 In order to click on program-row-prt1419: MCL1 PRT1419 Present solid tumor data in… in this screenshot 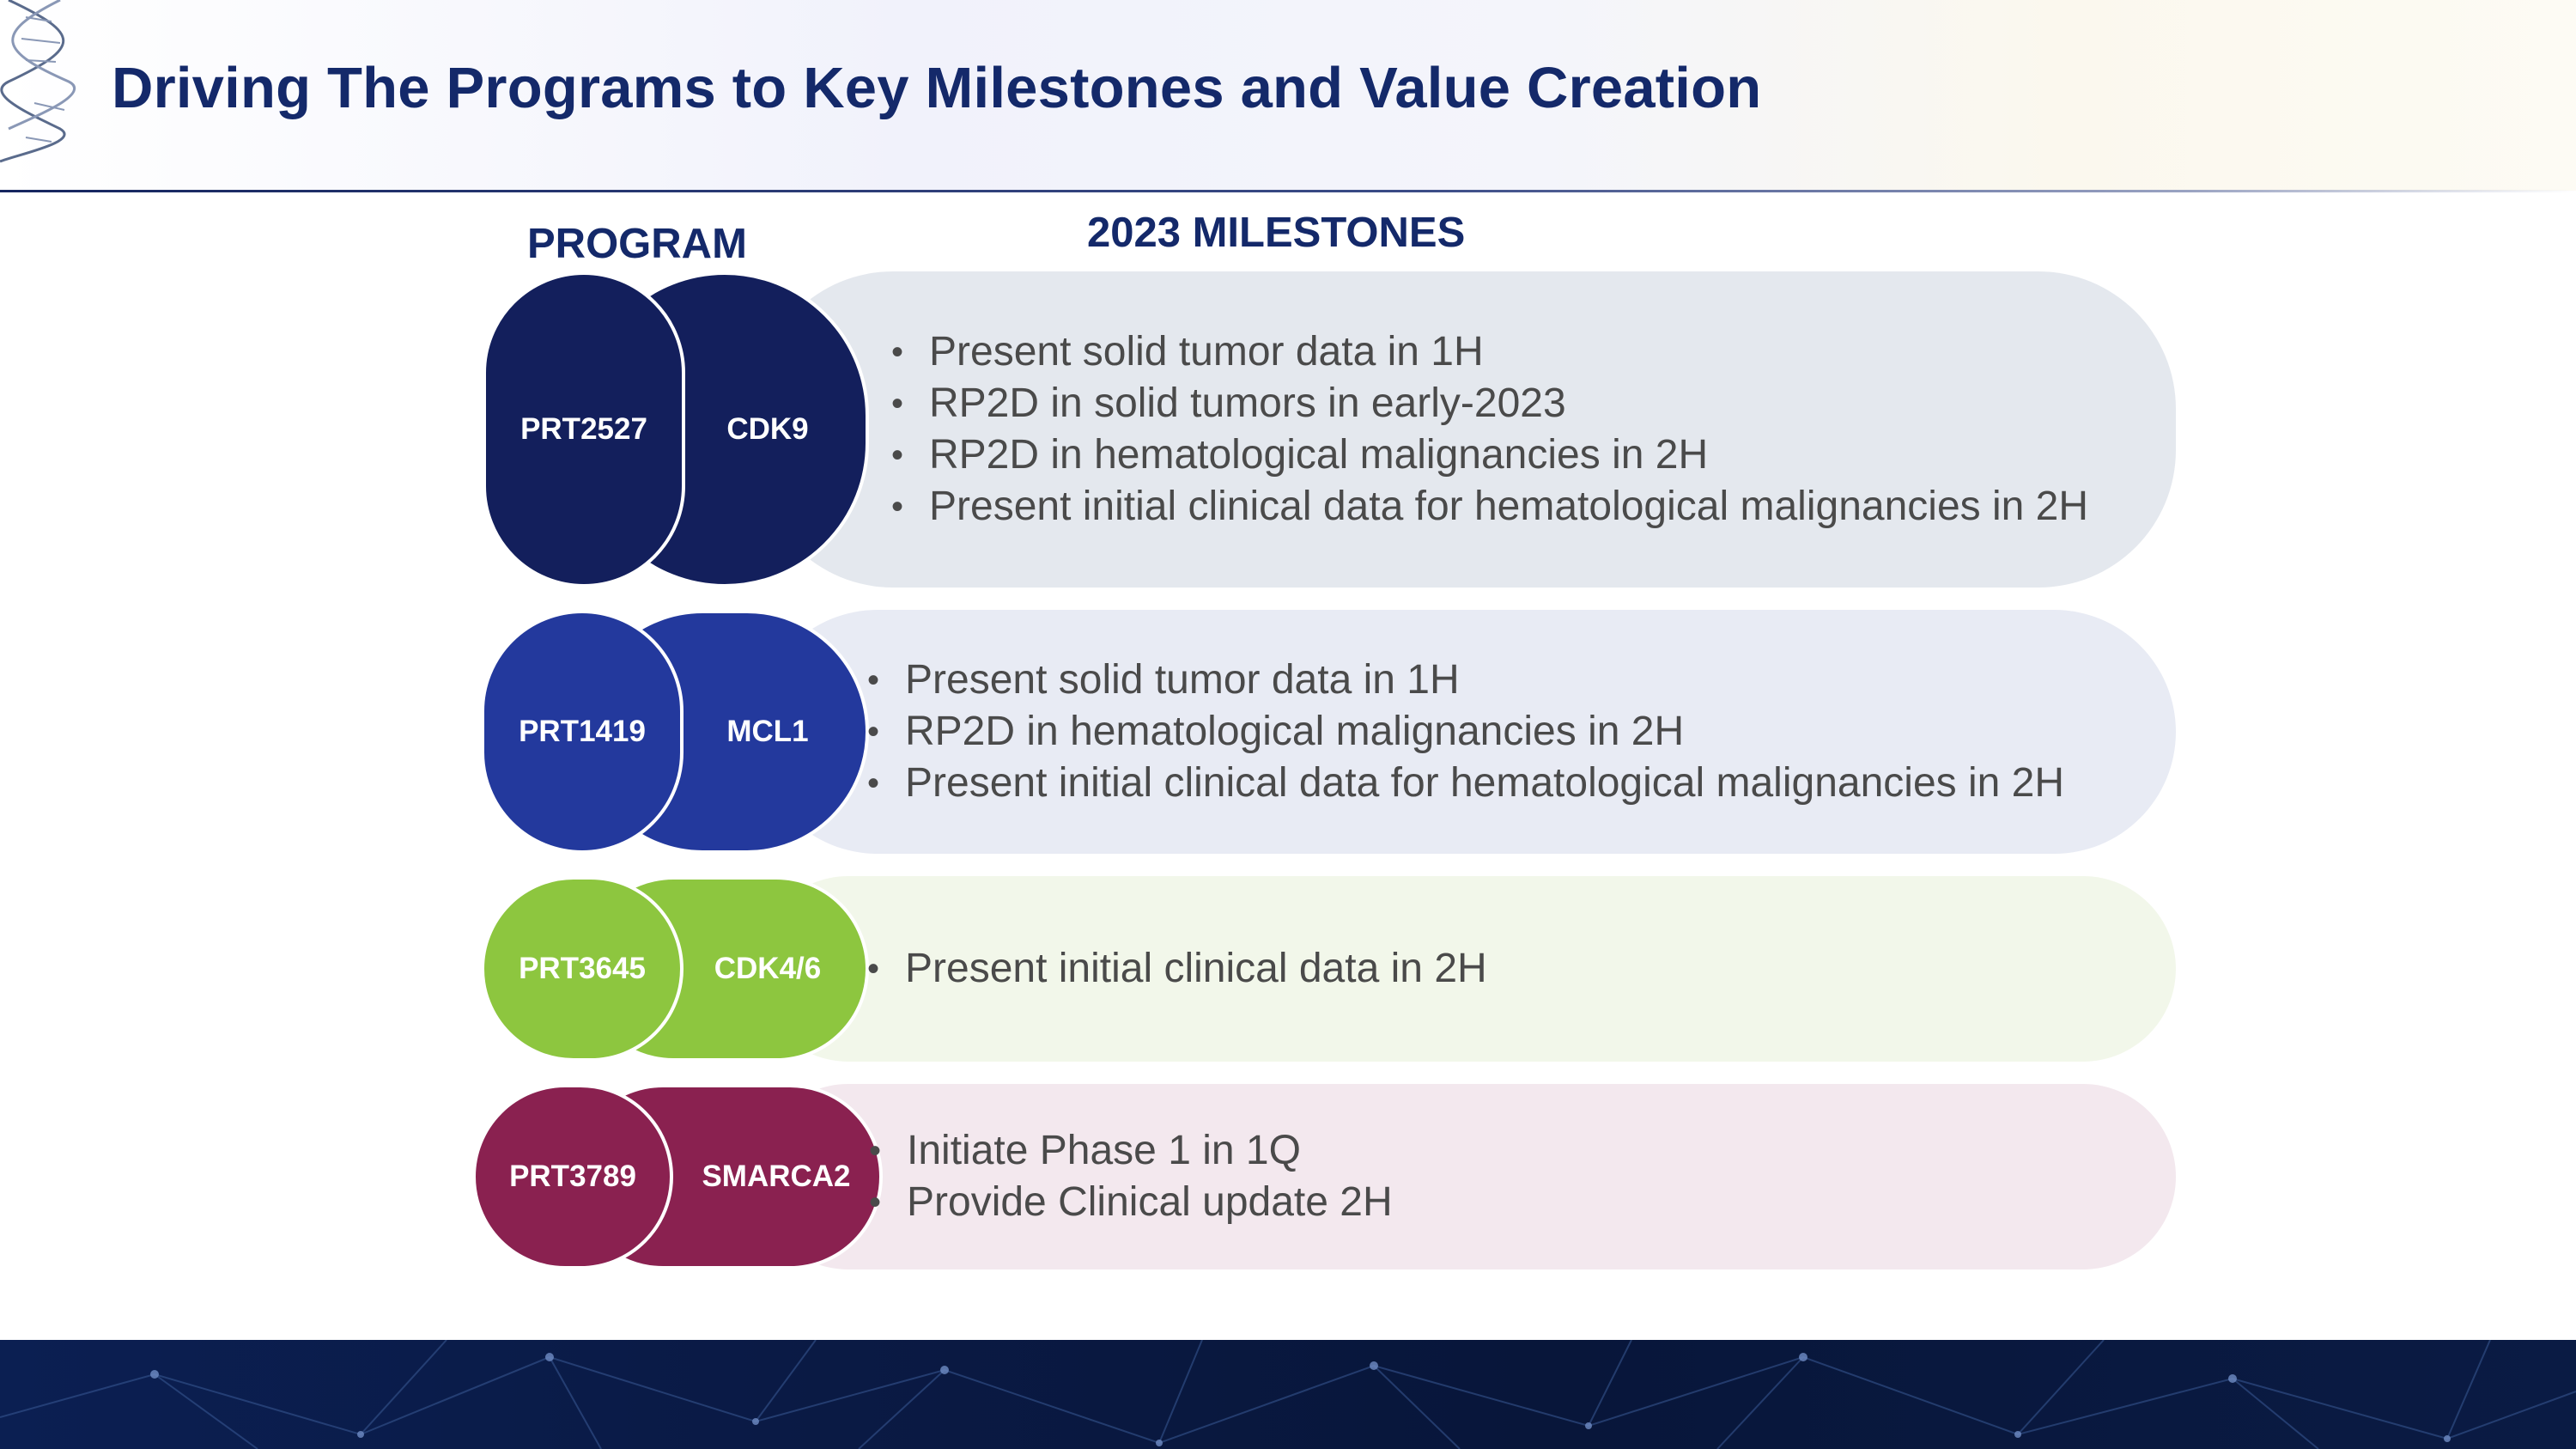, I will do `click(1331, 732)`.